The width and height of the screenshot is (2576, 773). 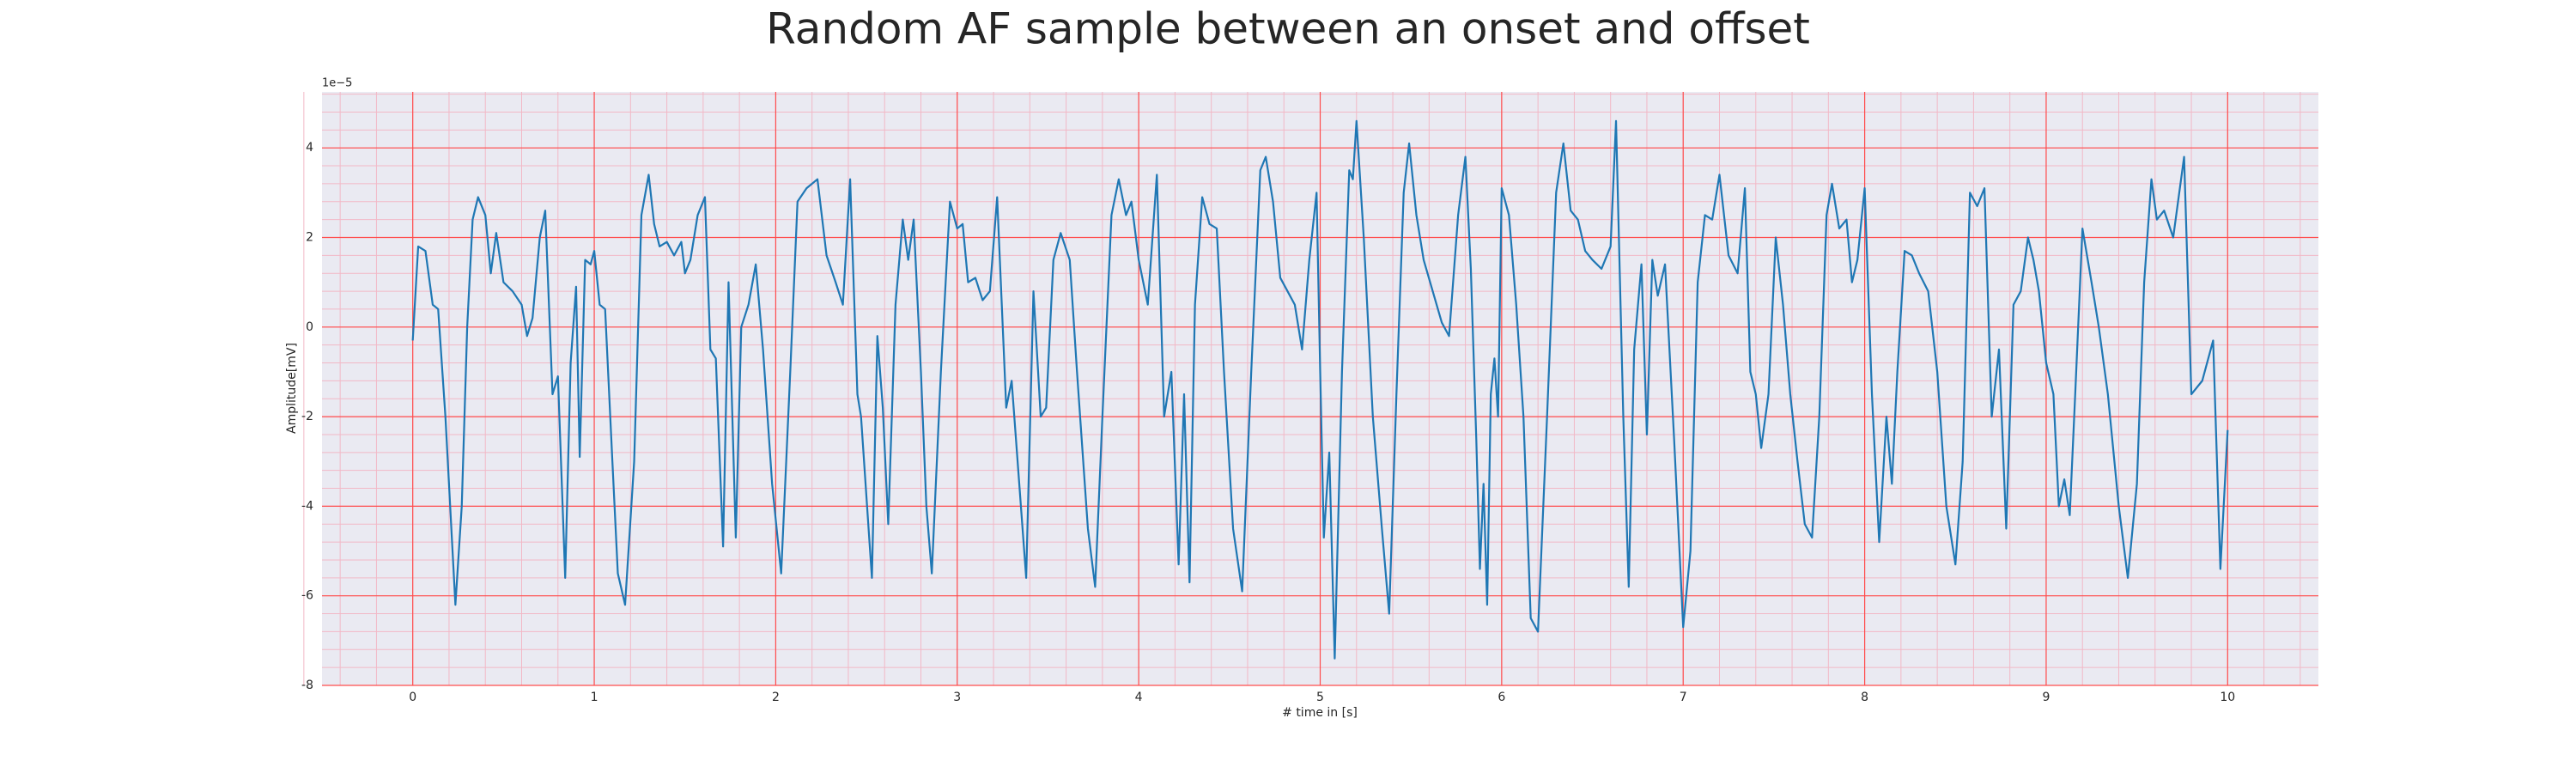 What do you see at coordinates (310, 148) in the screenshot?
I see `y-tick-label: 4` at bounding box center [310, 148].